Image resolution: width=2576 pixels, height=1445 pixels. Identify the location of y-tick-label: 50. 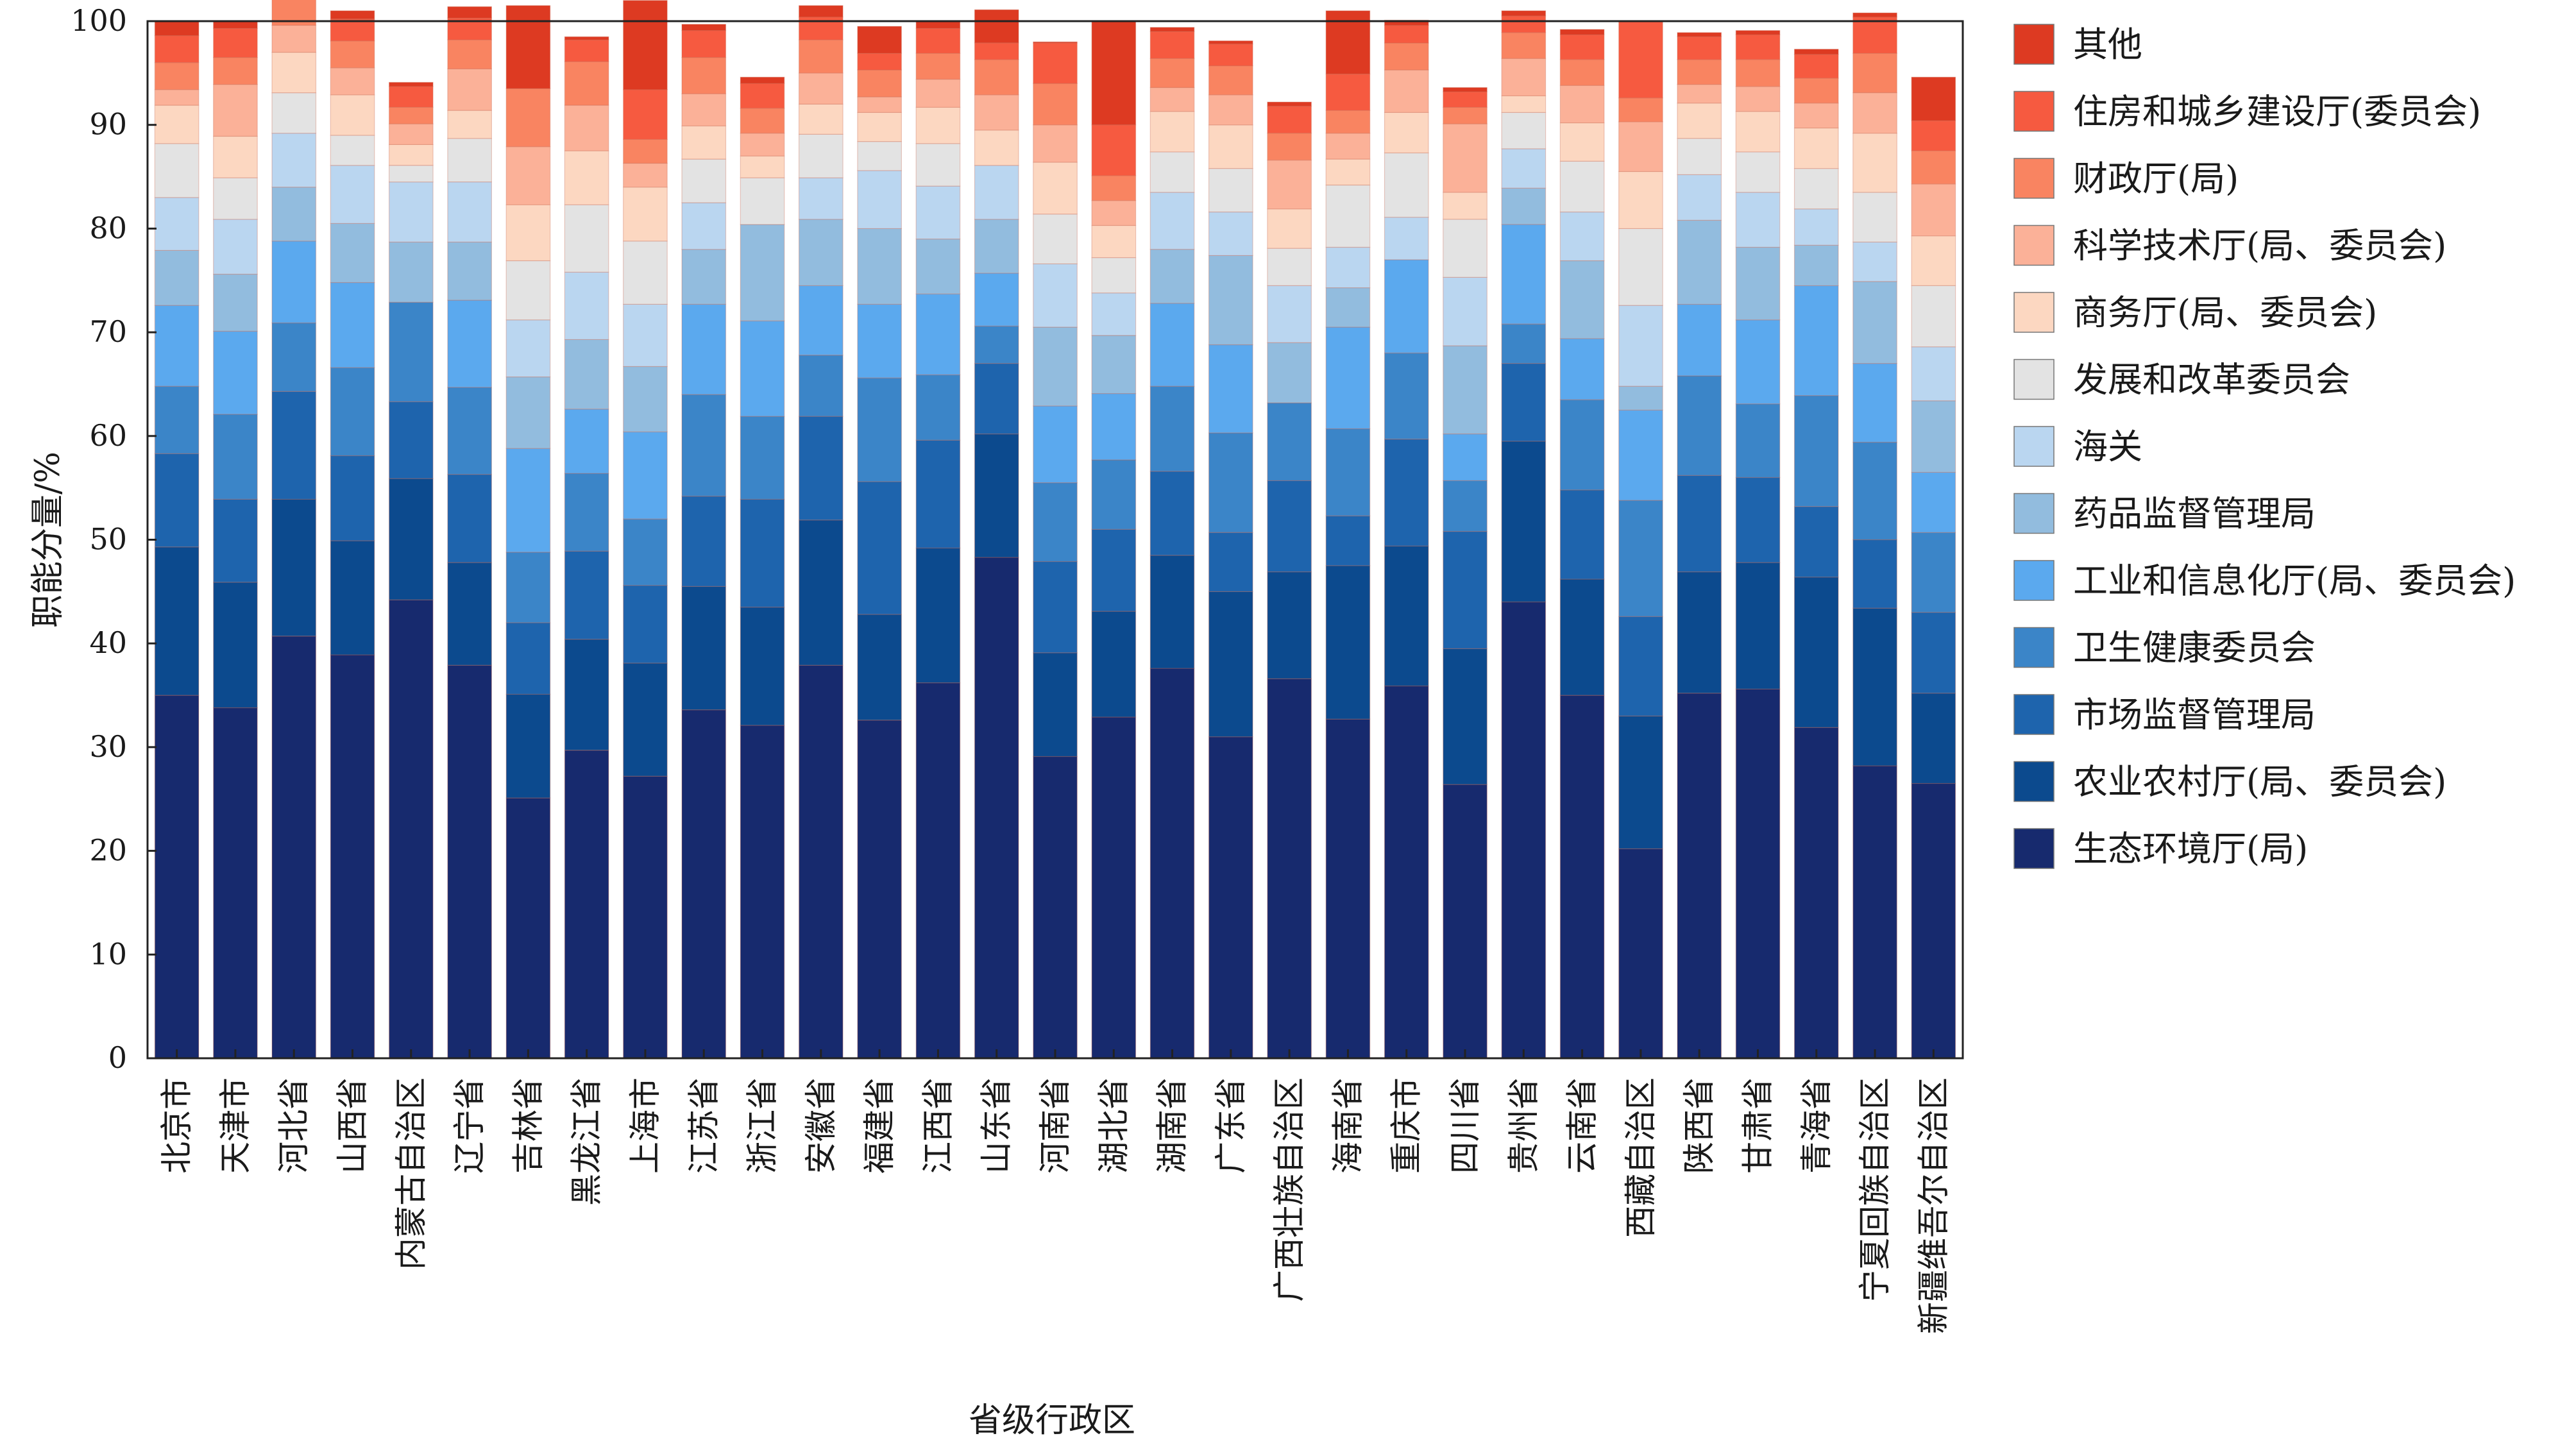
(108, 539).